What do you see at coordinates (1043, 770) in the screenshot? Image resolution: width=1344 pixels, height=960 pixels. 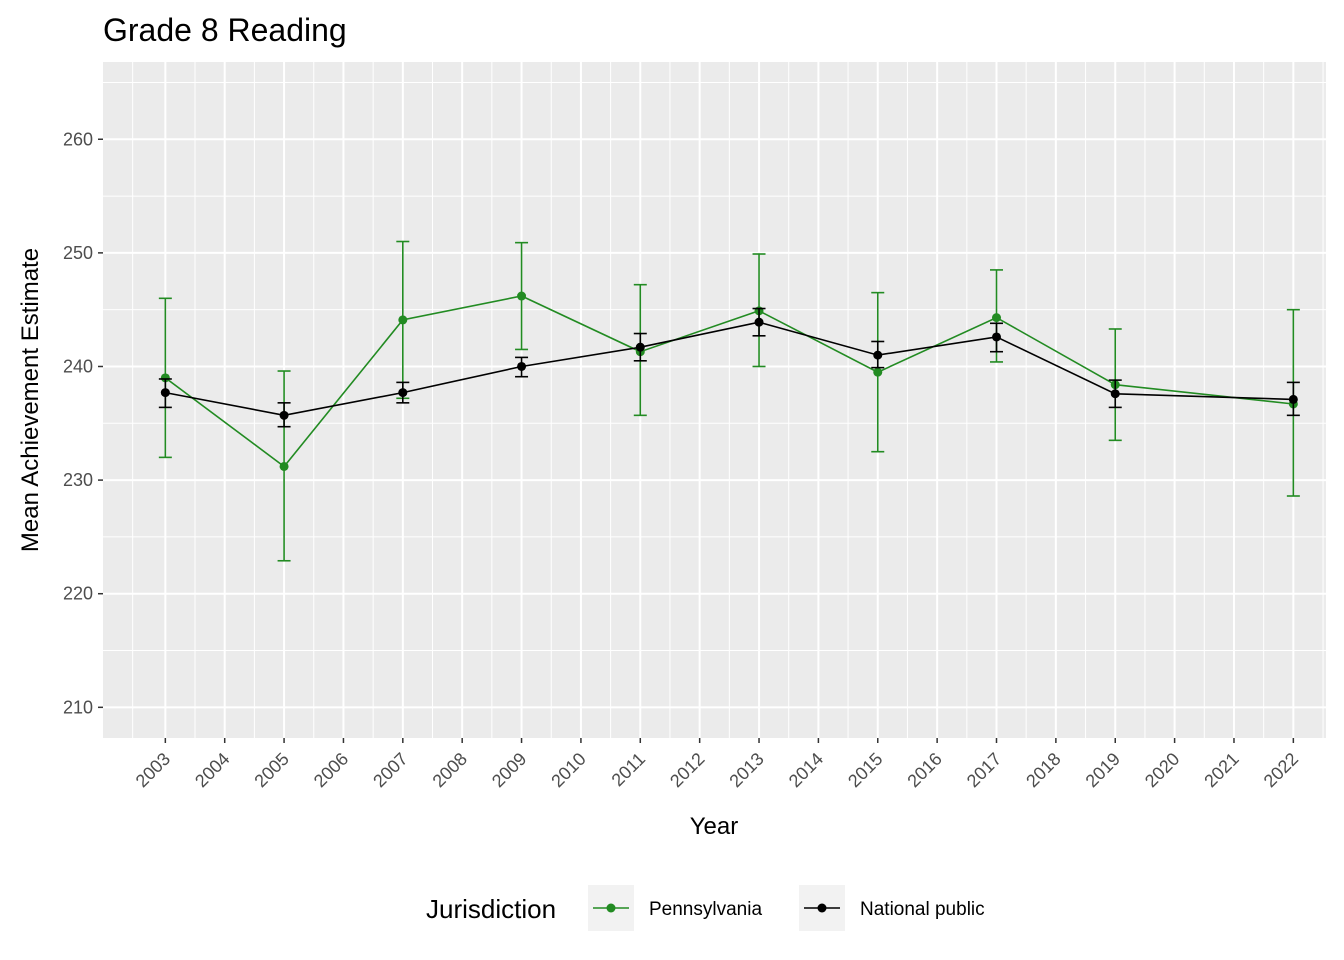 I see `x-tick-label: 2018` at bounding box center [1043, 770].